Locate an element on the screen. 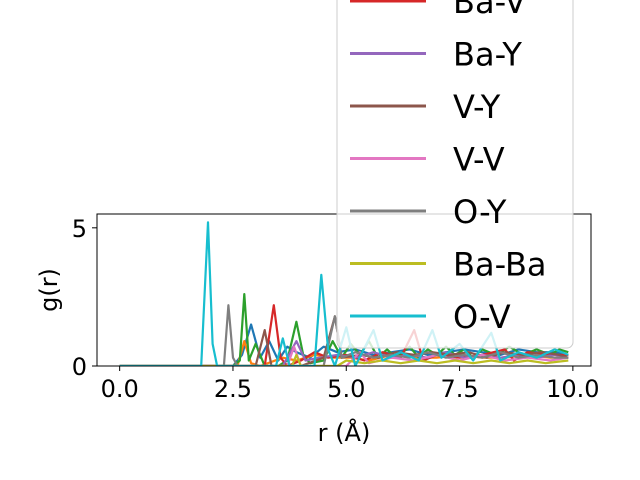 The height and width of the screenshot is (480, 640). legend-label: O-Y is located at coordinates (480, 212).